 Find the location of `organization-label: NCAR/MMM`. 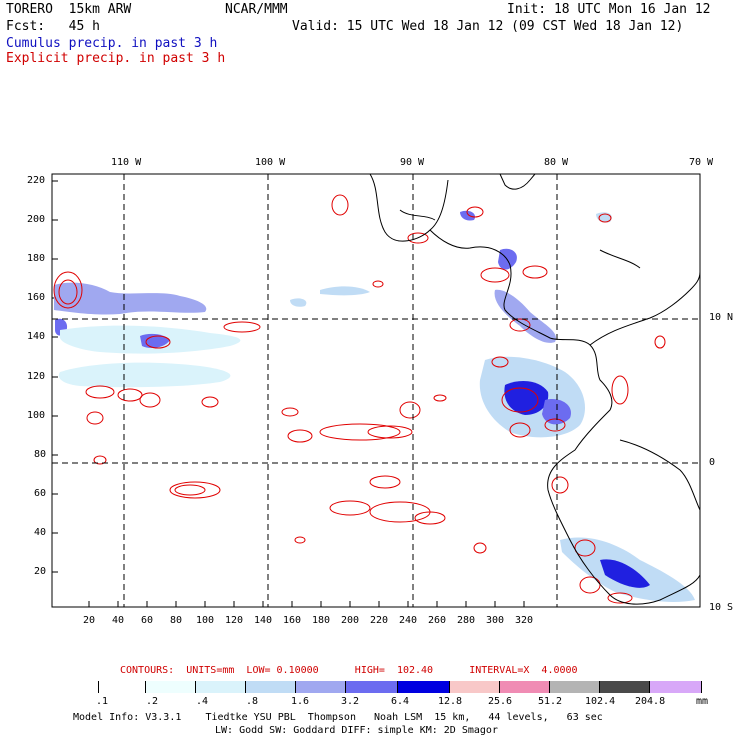

organization-label: NCAR/MMM is located at coordinates (256, 9).